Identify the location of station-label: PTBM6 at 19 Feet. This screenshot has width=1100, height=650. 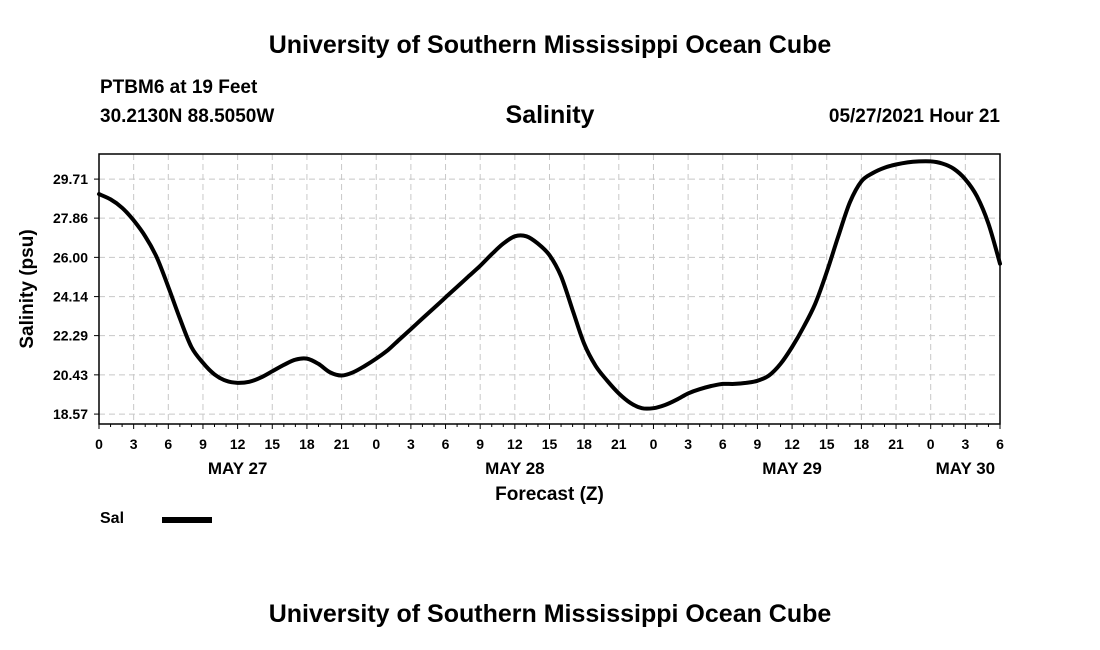
(179, 87).